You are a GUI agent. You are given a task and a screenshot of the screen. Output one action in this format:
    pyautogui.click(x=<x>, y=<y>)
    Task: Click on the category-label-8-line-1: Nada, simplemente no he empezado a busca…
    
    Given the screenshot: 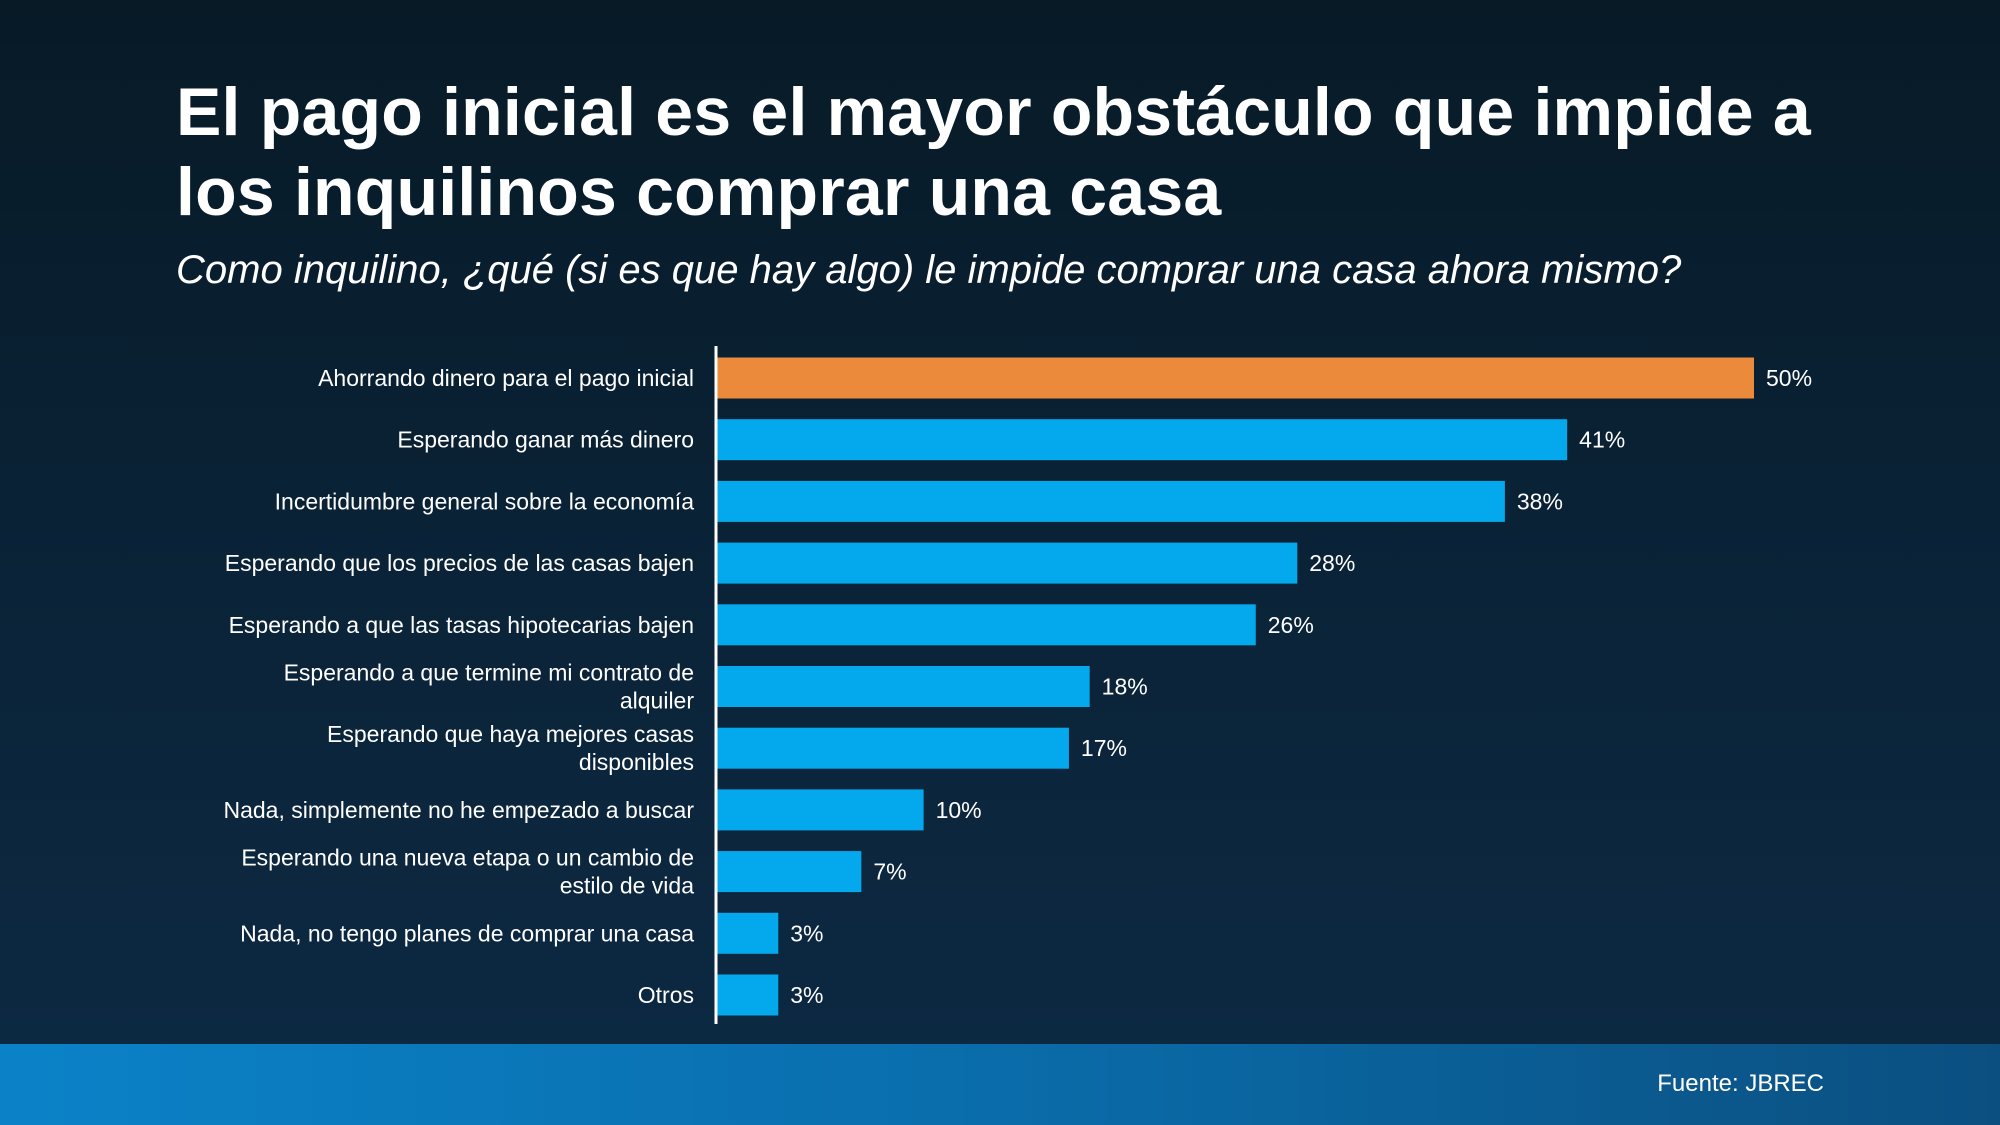 What is the action you would take?
    pyautogui.click(x=458, y=810)
    